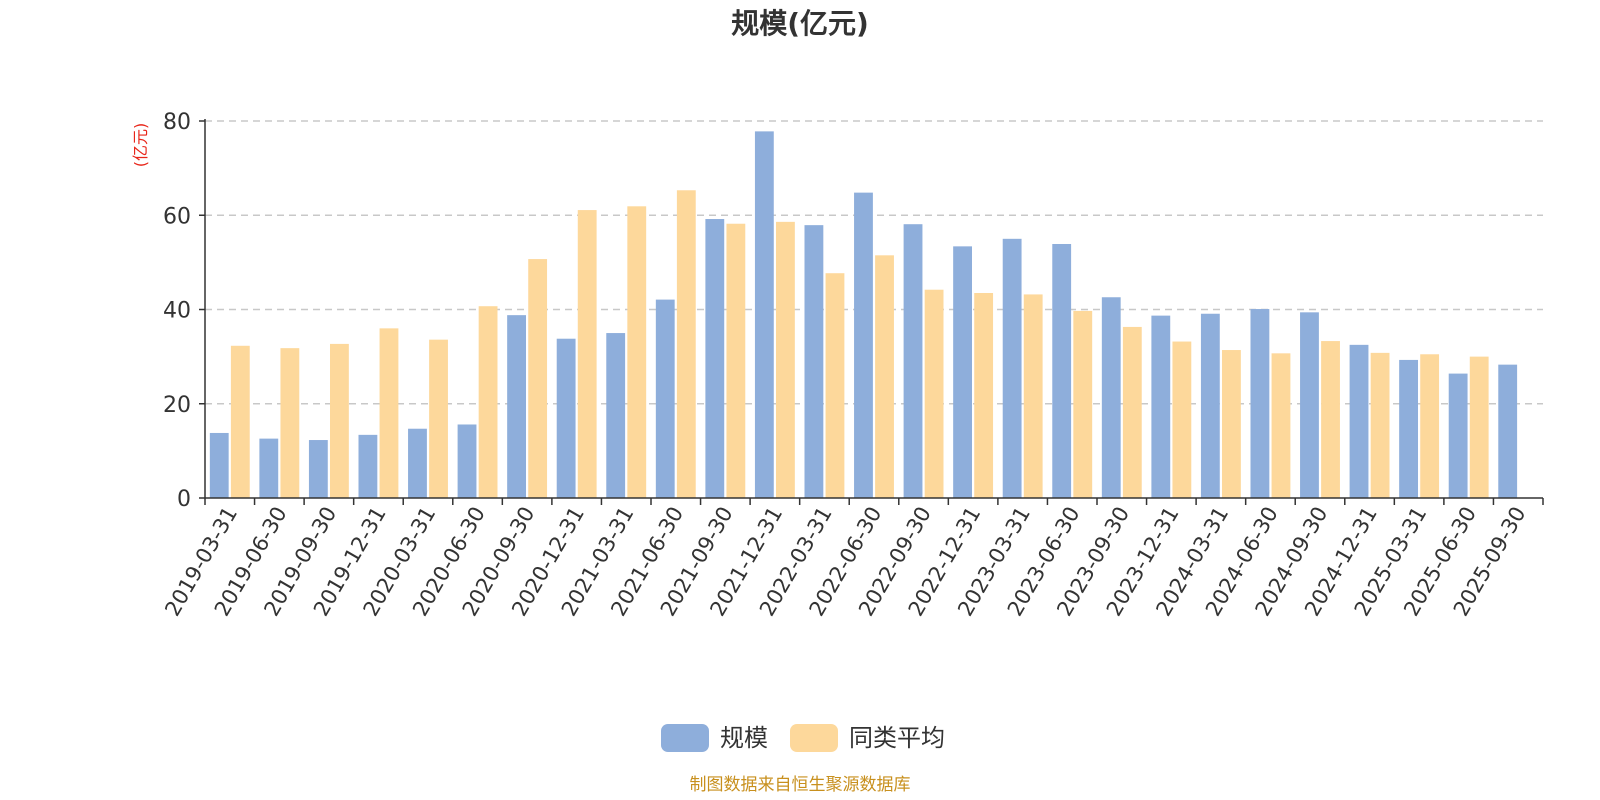 The image size is (1600, 800). I want to click on legend-swatch-peer-average, so click(814, 738).